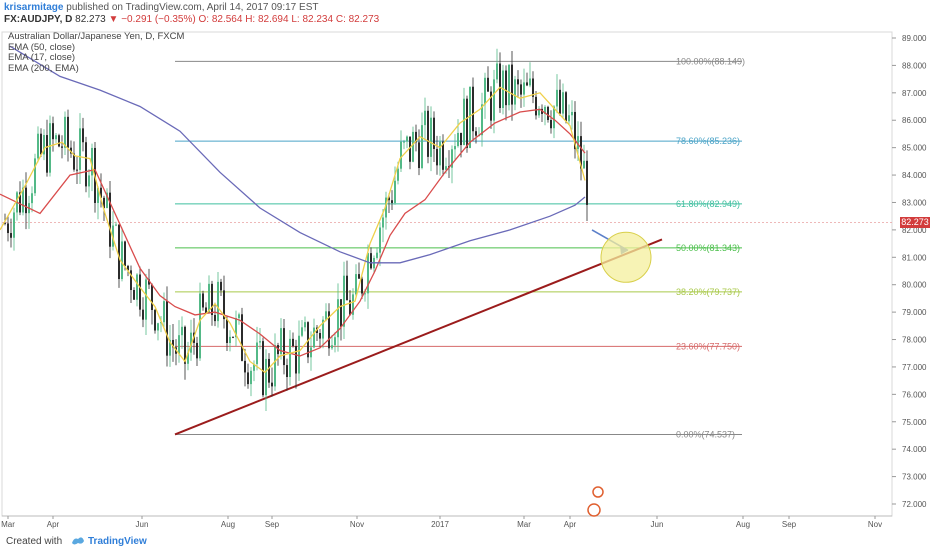 This screenshot has width=932, height=550. What do you see at coordinates (914, 257) in the screenshot?
I see `price-axis-label: 81.000` at bounding box center [914, 257].